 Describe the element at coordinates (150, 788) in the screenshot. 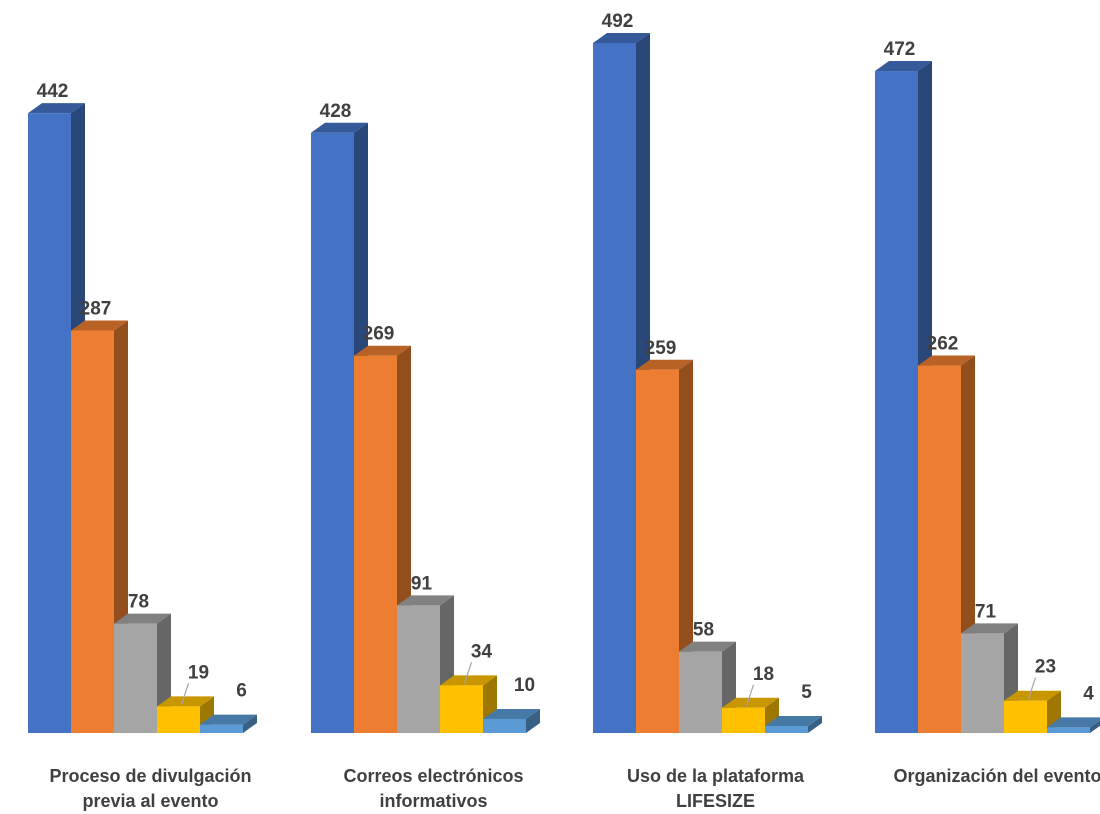

I see `category-label-1: Proceso de divulgación previa al evento` at that location.